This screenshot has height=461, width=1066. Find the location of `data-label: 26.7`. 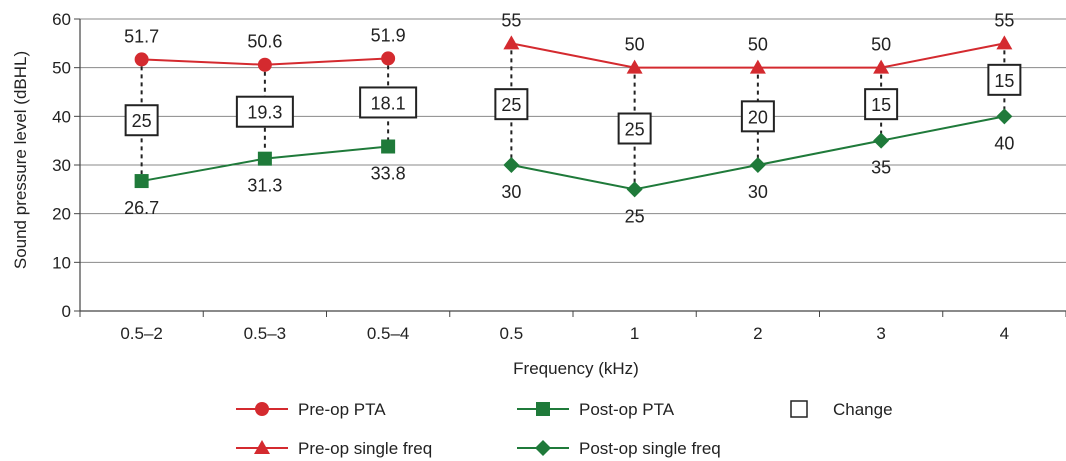

data-label: 26.7 is located at coordinates (141, 208).